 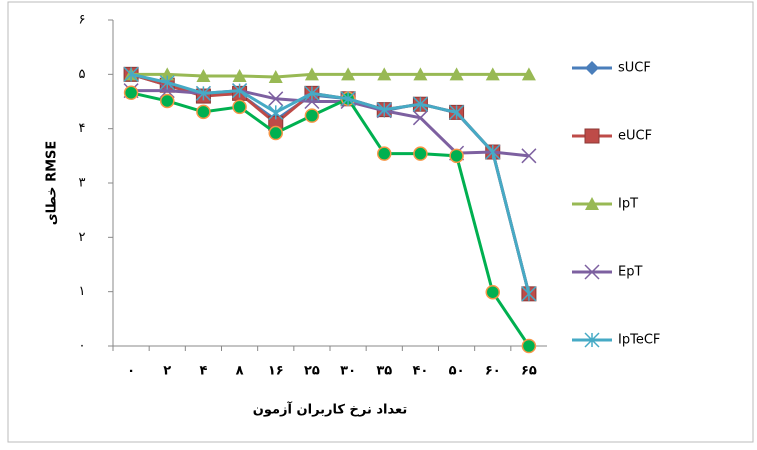 I want to click on x-tick-label: ۲, so click(x=167, y=371).